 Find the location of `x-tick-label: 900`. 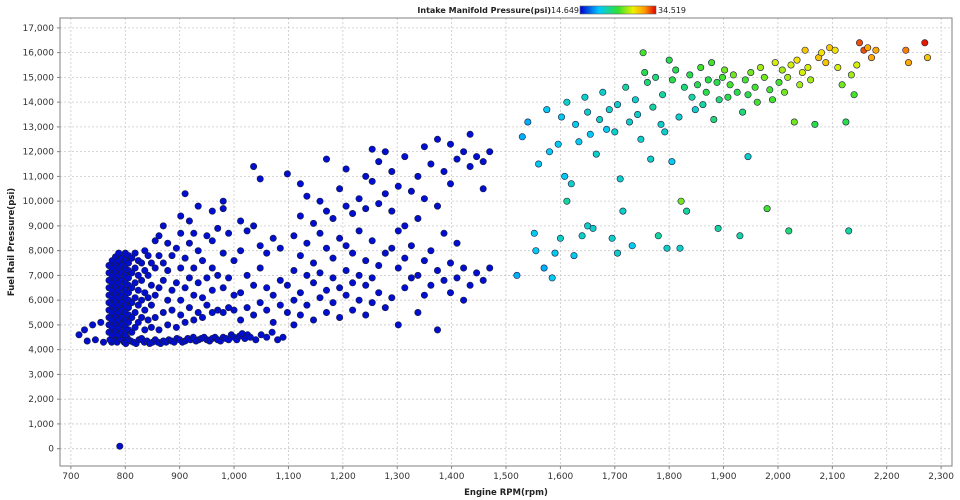

x-tick-label: 900 is located at coordinates (179, 477).